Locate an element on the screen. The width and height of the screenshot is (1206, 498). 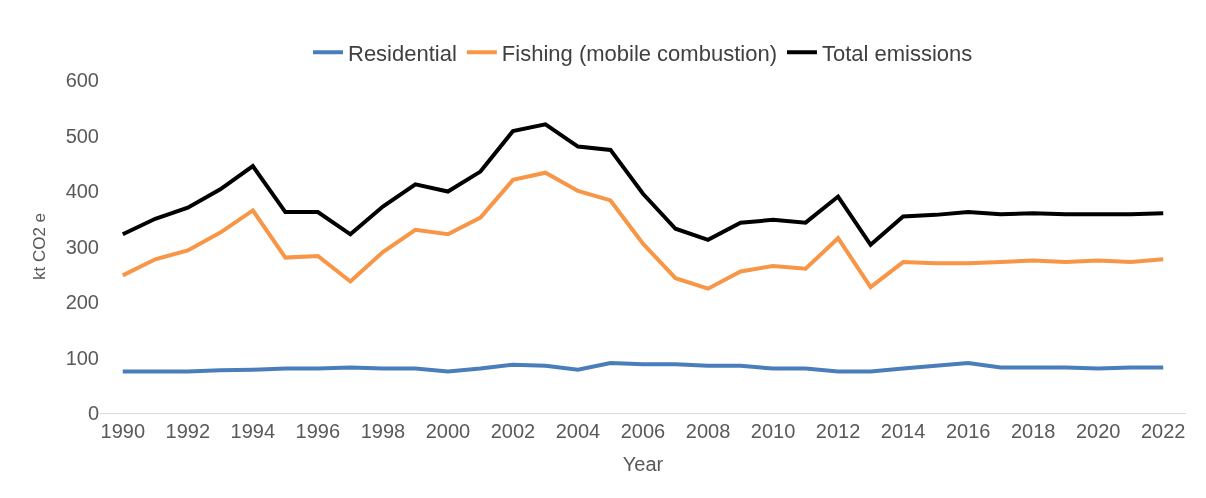
line-series is located at coordinates (643, 367).